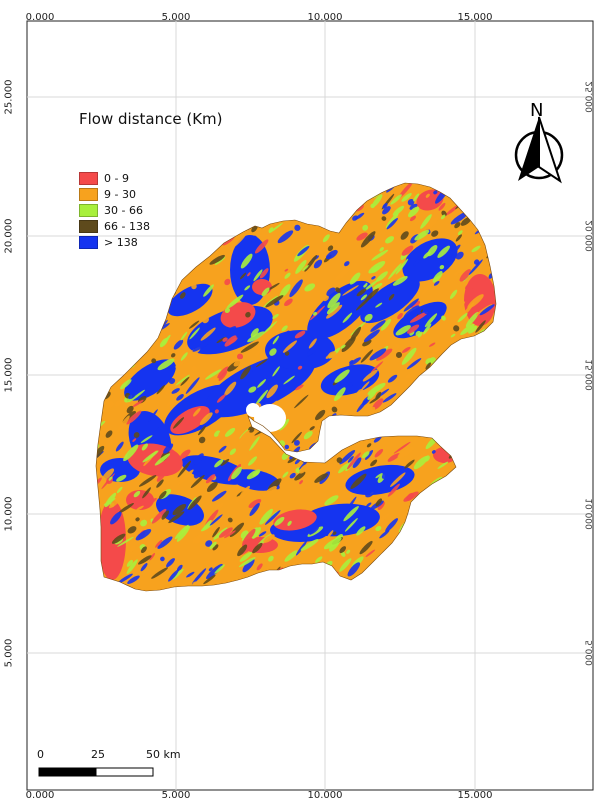 This screenshot has width=600, height=803. I want to click on grid-tick-left: 25.000, so click(9, 97).